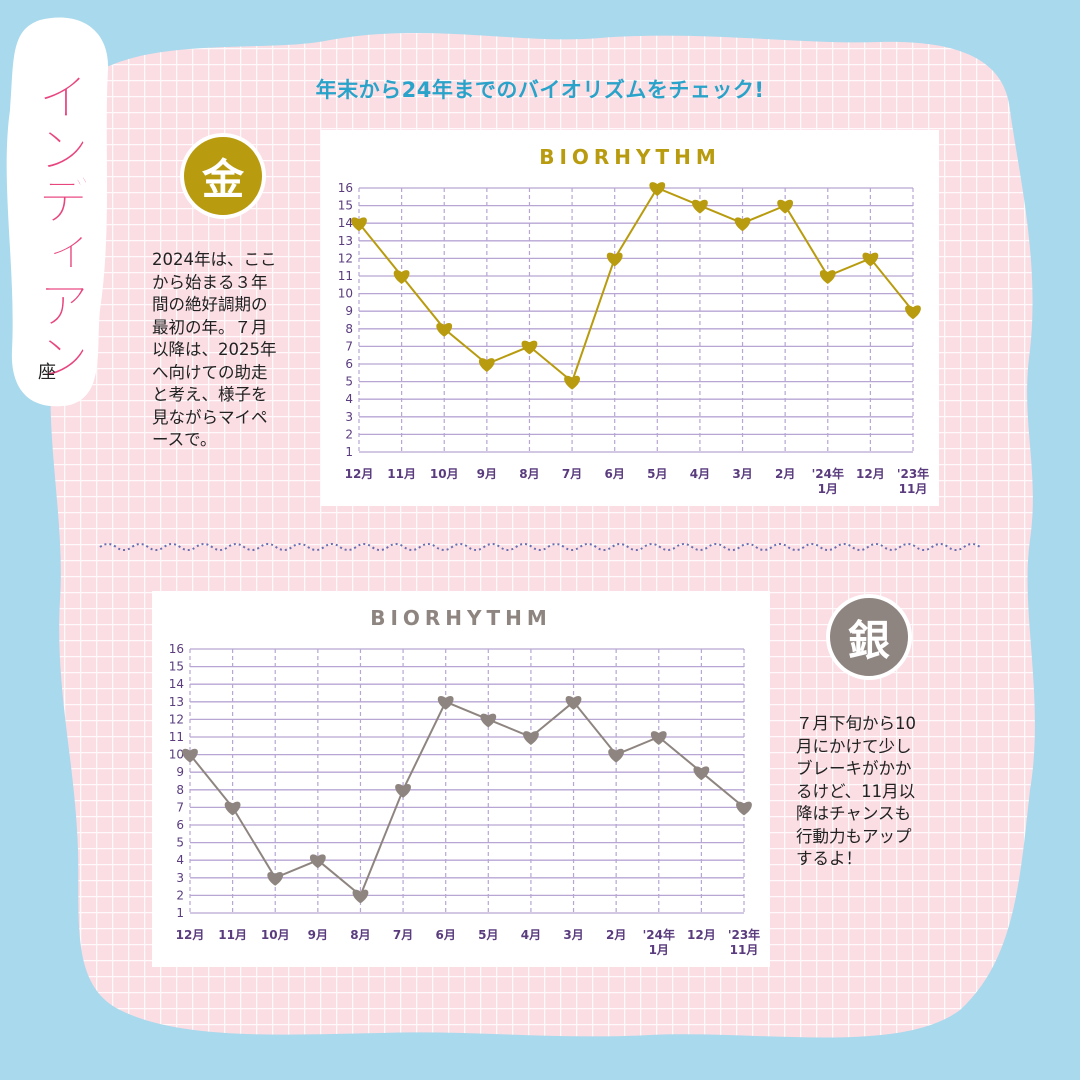 The height and width of the screenshot is (1080, 1080). Describe the element at coordinates (540, 90) in the screenshot. I see `headline: 年末から24年までのバイオリズムをチェック!` at that location.